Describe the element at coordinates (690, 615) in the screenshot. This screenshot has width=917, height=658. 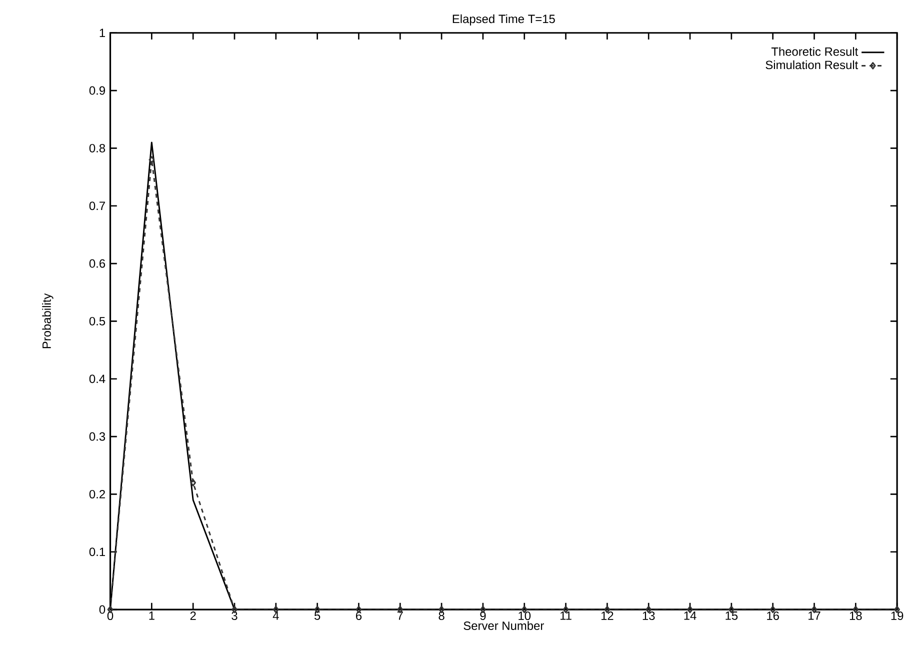
I see `x-tick-label: 14` at that location.